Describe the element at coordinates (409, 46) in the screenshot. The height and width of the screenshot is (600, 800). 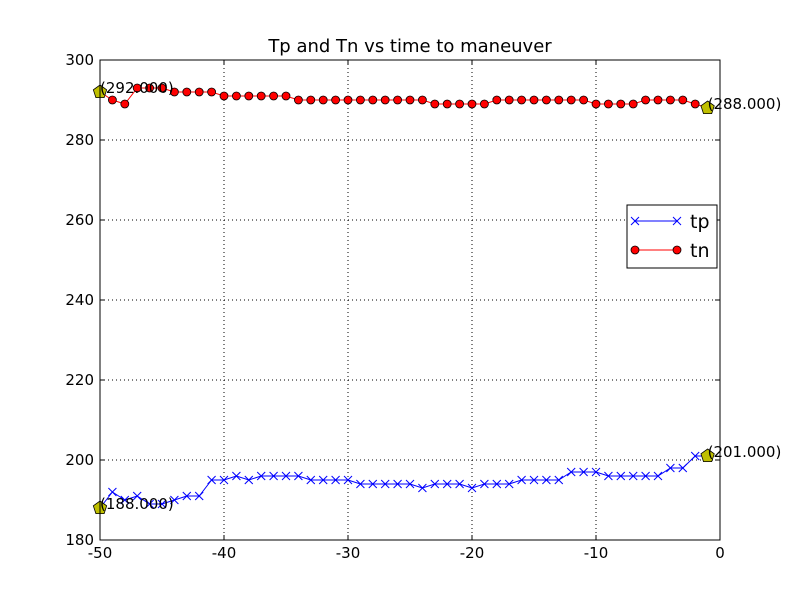
I see `chart-title: Tp and Tn vs time to maneuver` at that location.